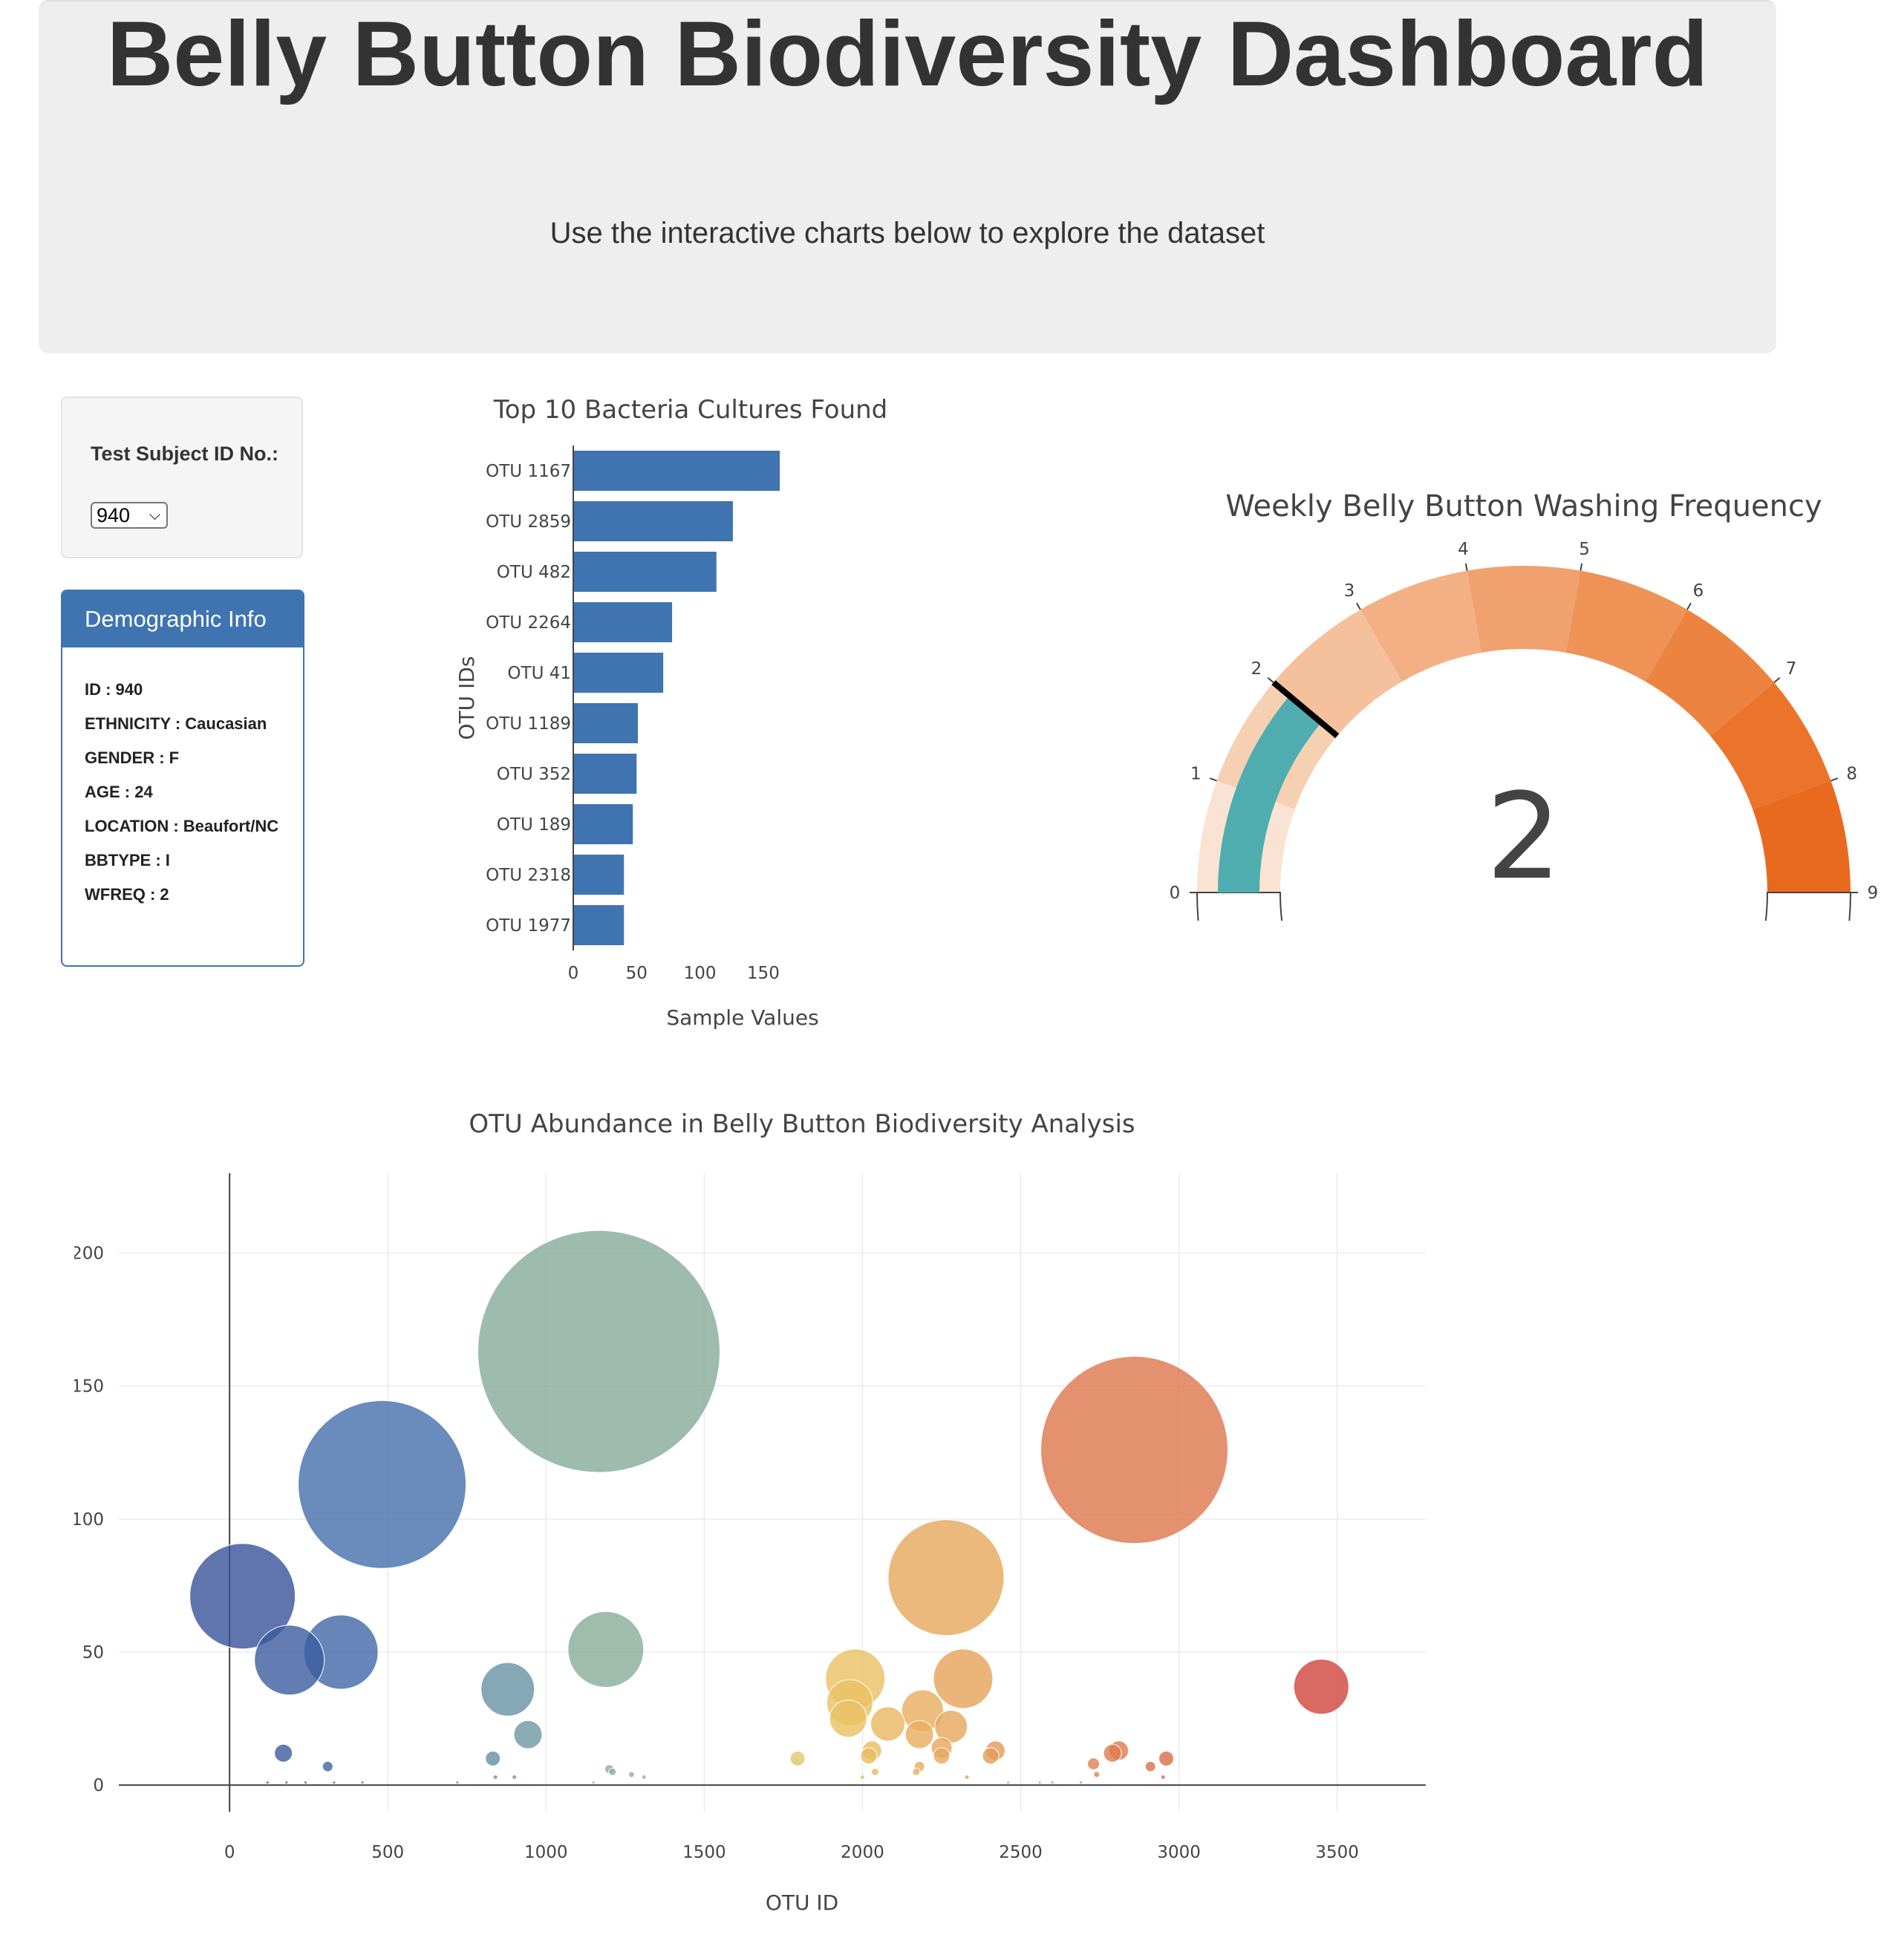  I want to click on x-tick-label: 2500, so click(1021, 1852).